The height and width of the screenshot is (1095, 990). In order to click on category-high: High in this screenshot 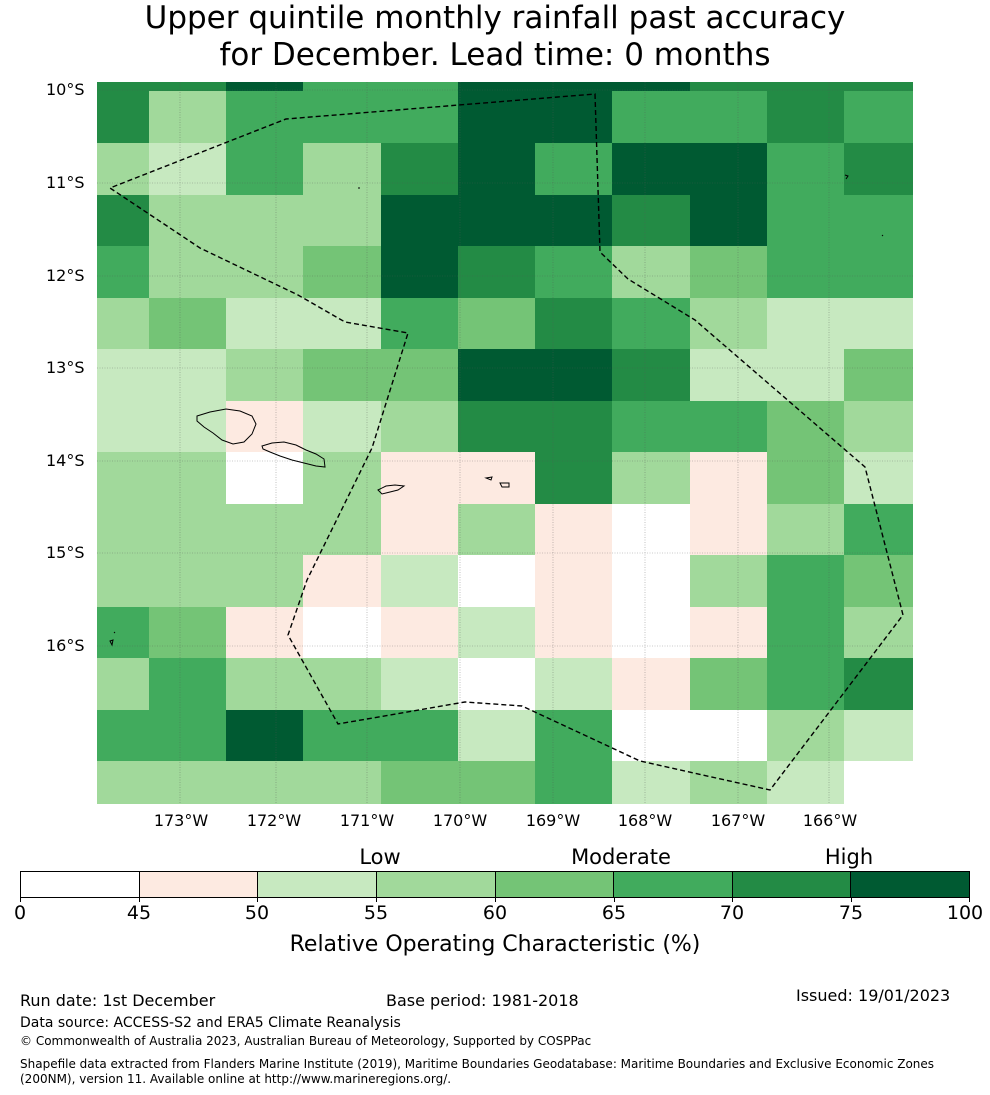, I will do `click(849, 857)`.